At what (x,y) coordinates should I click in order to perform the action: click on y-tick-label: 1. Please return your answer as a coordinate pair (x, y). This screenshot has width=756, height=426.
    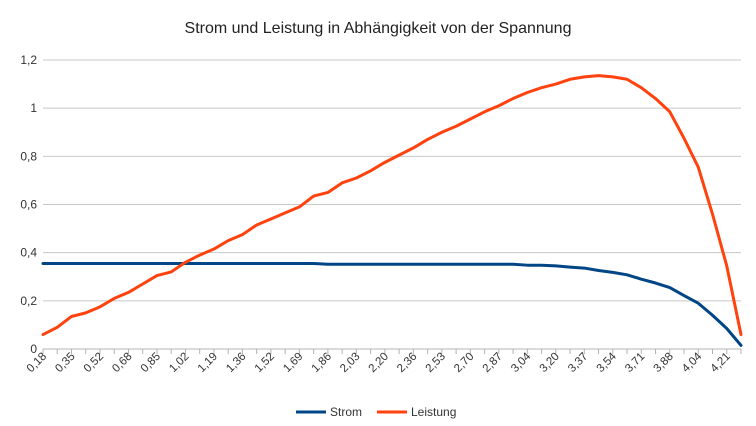
    Looking at the image, I should click on (33, 108).